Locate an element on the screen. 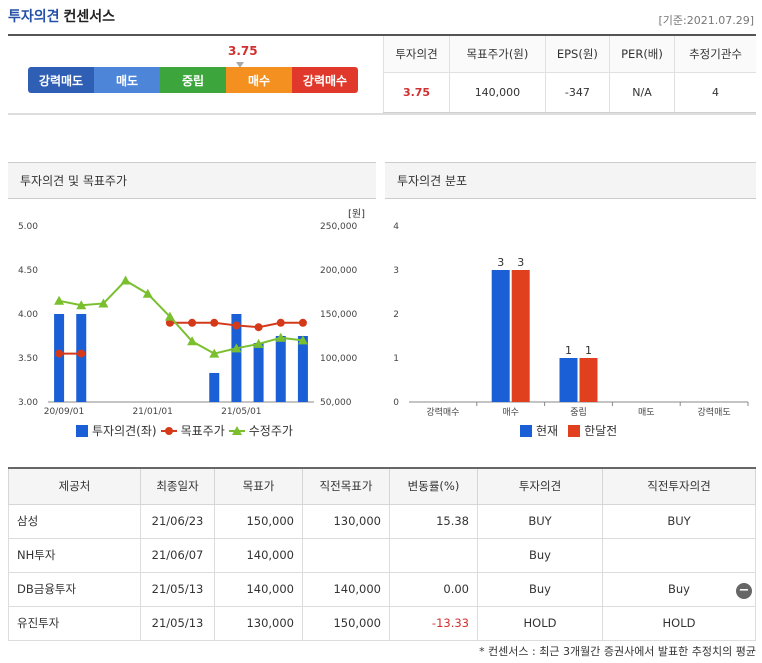  y-left-tick: 4.00 is located at coordinates (28, 315).